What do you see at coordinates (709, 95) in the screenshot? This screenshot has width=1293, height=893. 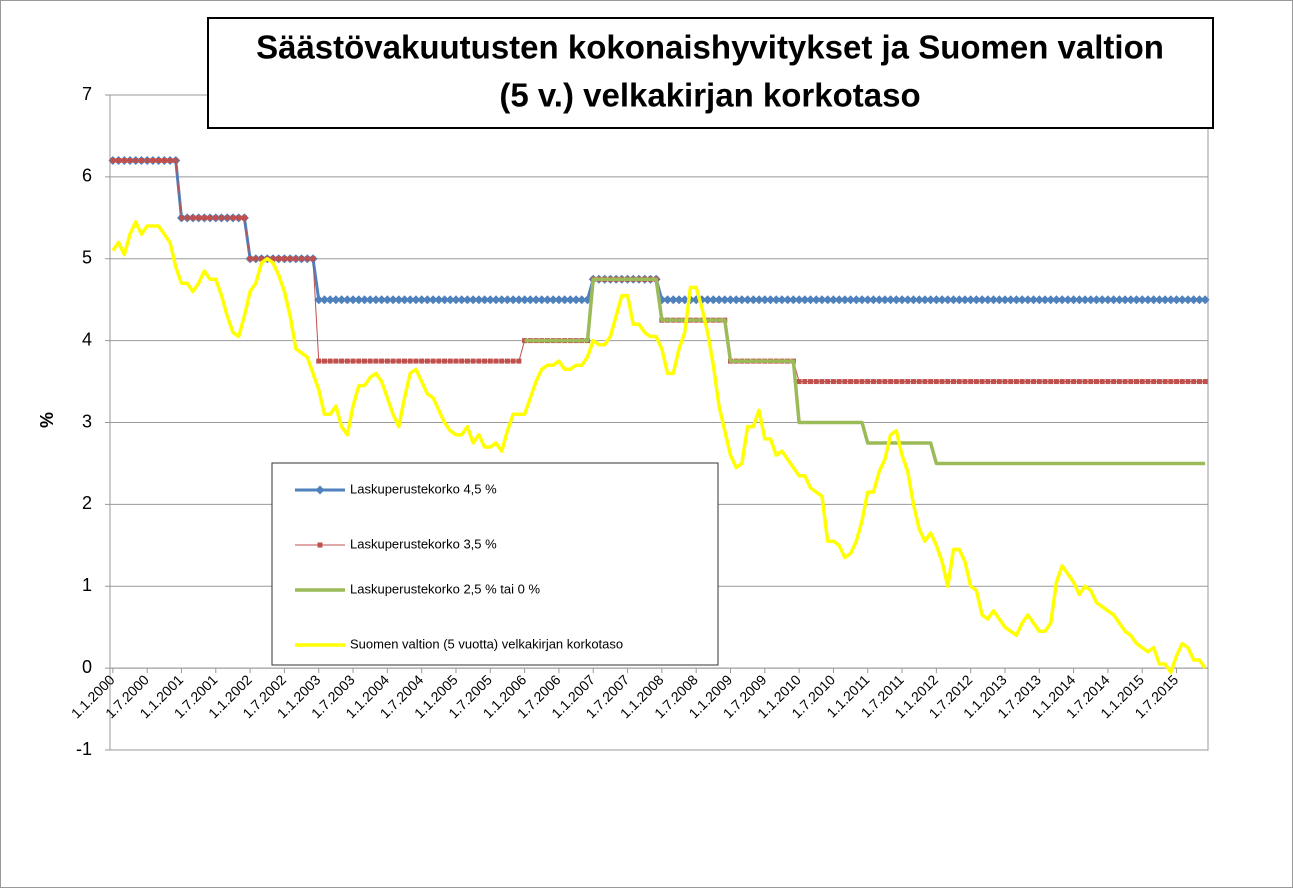 I see `chart-title: (5 v.) velkakirjan korkotaso` at bounding box center [709, 95].